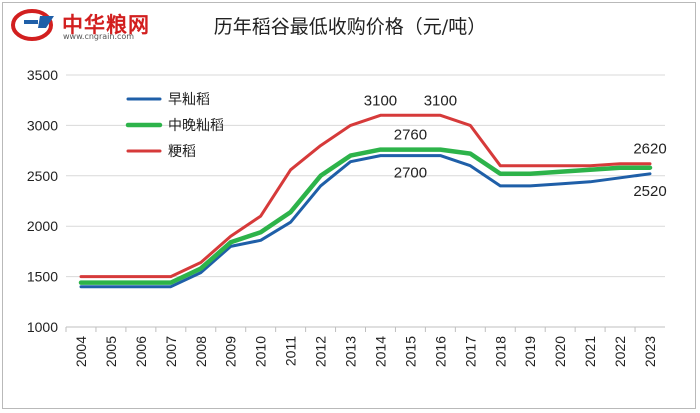 This screenshot has height=413, width=700. What do you see at coordinates (560, 351) in the screenshot?
I see `x-tick-label: 2020` at bounding box center [560, 351].